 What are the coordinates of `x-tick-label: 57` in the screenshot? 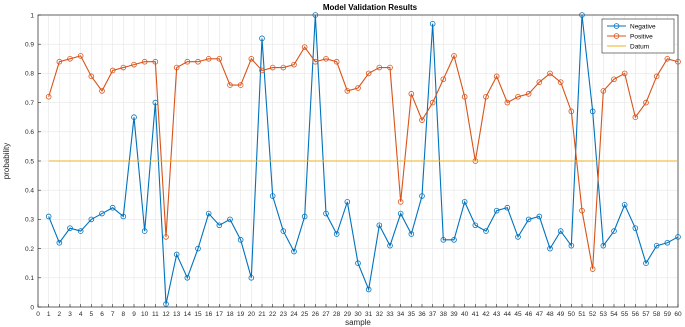 It's located at (646, 314).